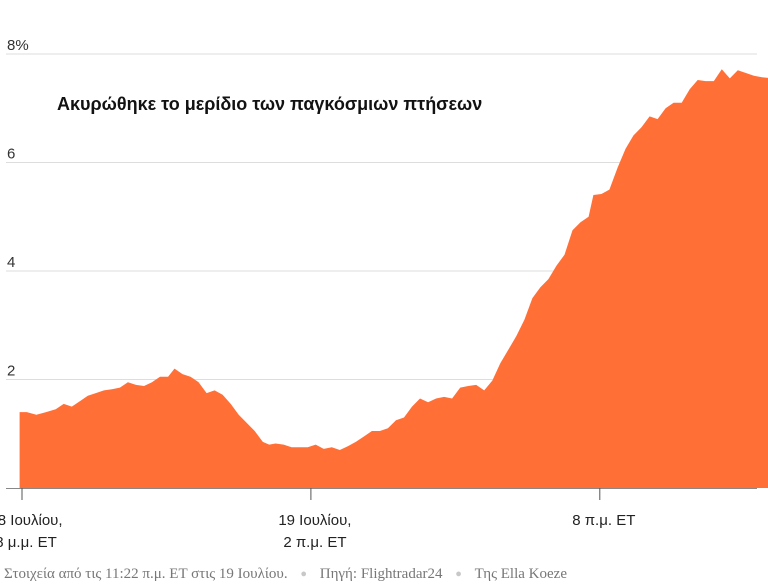 The width and height of the screenshot is (768, 585). I want to click on x-tick-label: 19 Ιουλίου,, so click(314, 520).